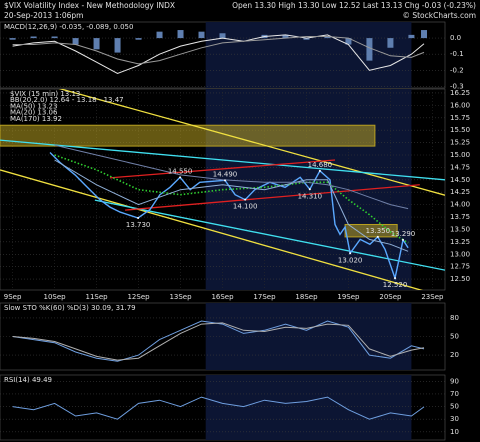 This screenshot has height=442, width=480. I want to click on y-tick-label: -0.2, so click(457, 70).